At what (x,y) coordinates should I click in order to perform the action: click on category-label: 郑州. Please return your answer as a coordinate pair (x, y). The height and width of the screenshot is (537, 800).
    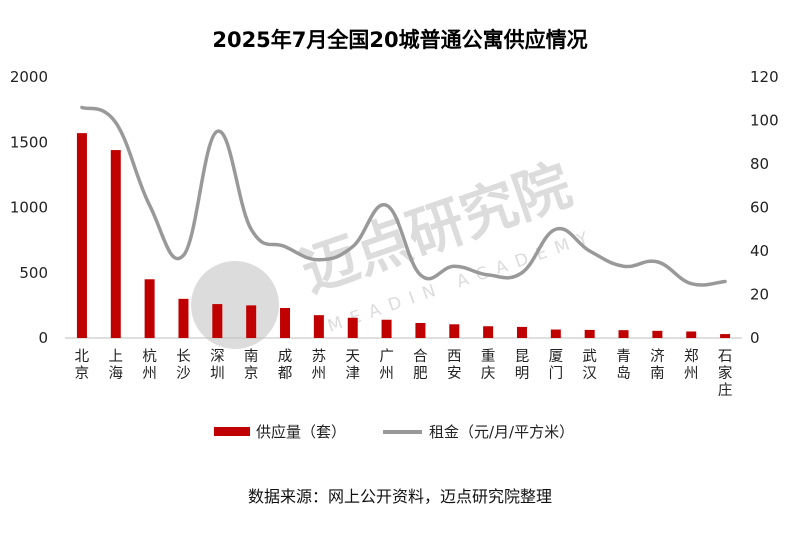
    Looking at the image, I should click on (691, 365).